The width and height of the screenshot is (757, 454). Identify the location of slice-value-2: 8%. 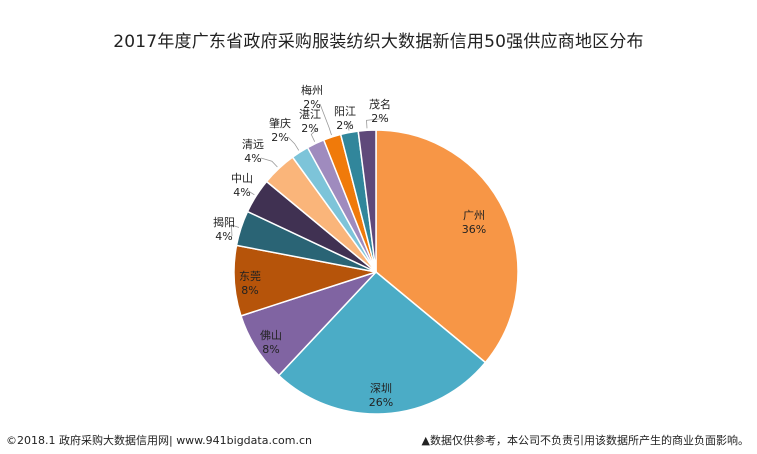
(270, 349).